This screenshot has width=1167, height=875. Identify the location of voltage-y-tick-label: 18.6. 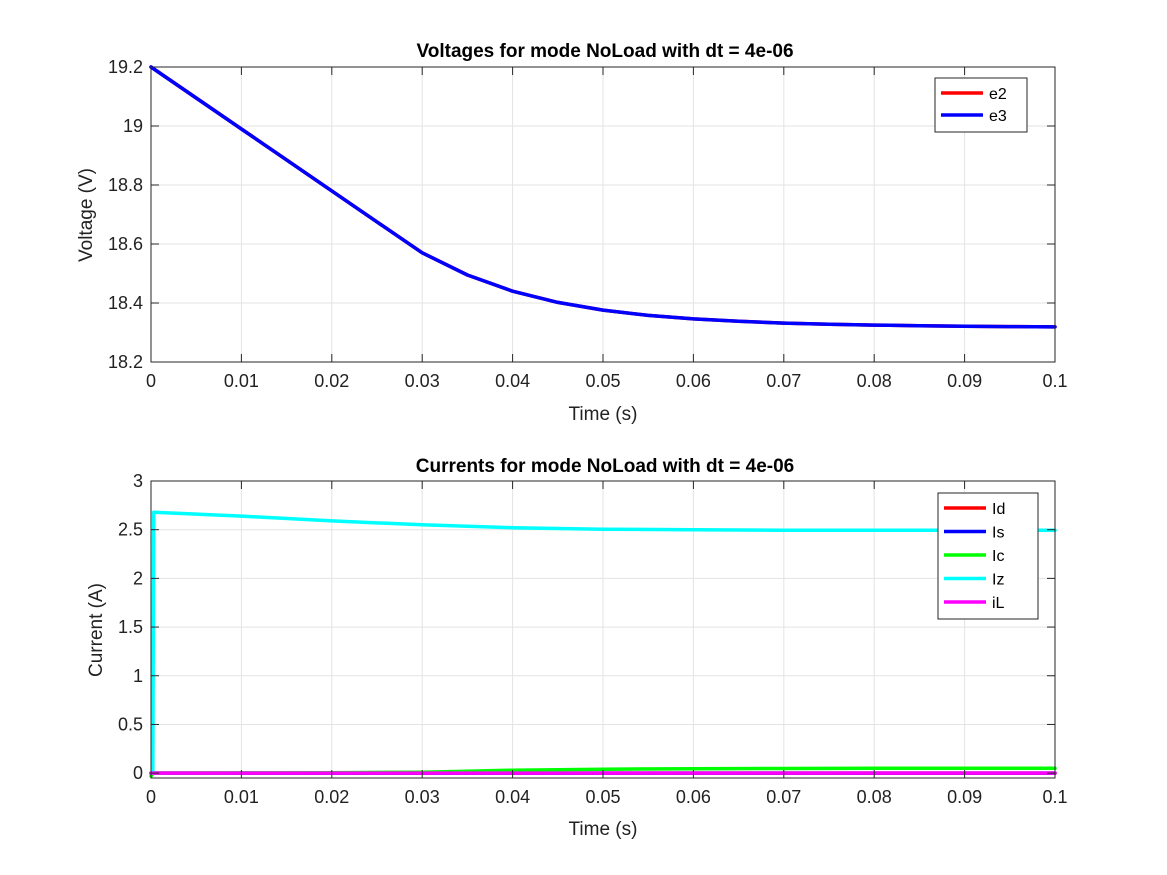
(125, 244).